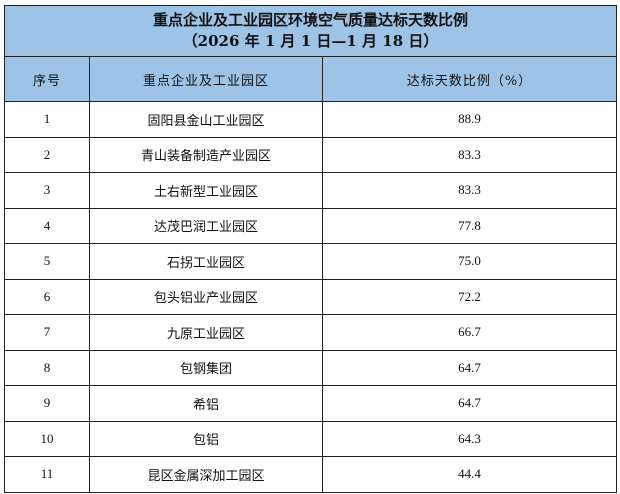 This screenshot has height=494, width=620. What do you see at coordinates (206, 403) in the screenshot?
I see `row-name: 希铝` at bounding box center [206, 403].